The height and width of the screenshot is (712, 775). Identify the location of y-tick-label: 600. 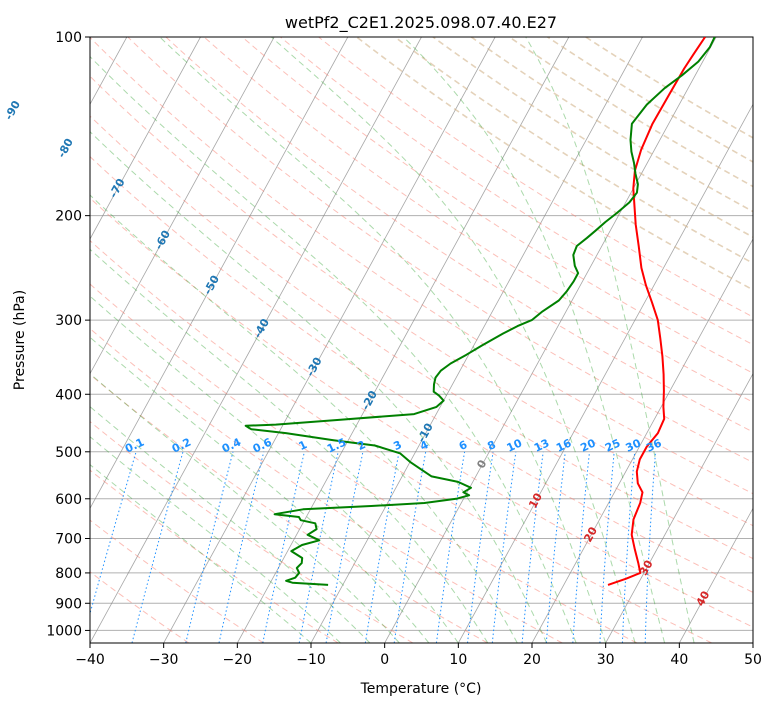
(68, 500).